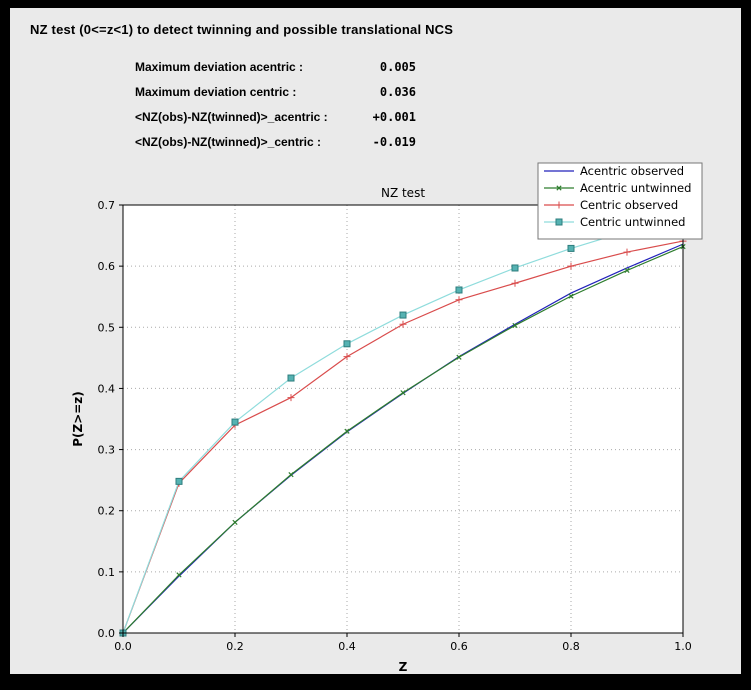  I want to click on legend-label: Acentric untwinned, so click(635, 188).